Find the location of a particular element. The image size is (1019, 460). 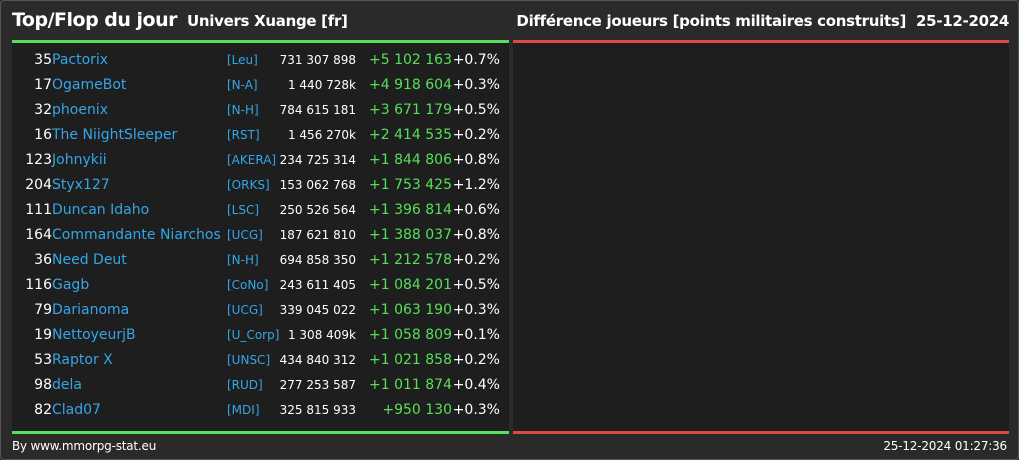

alliance-tag-link: [MDI] is located at coordinates (243, 410).